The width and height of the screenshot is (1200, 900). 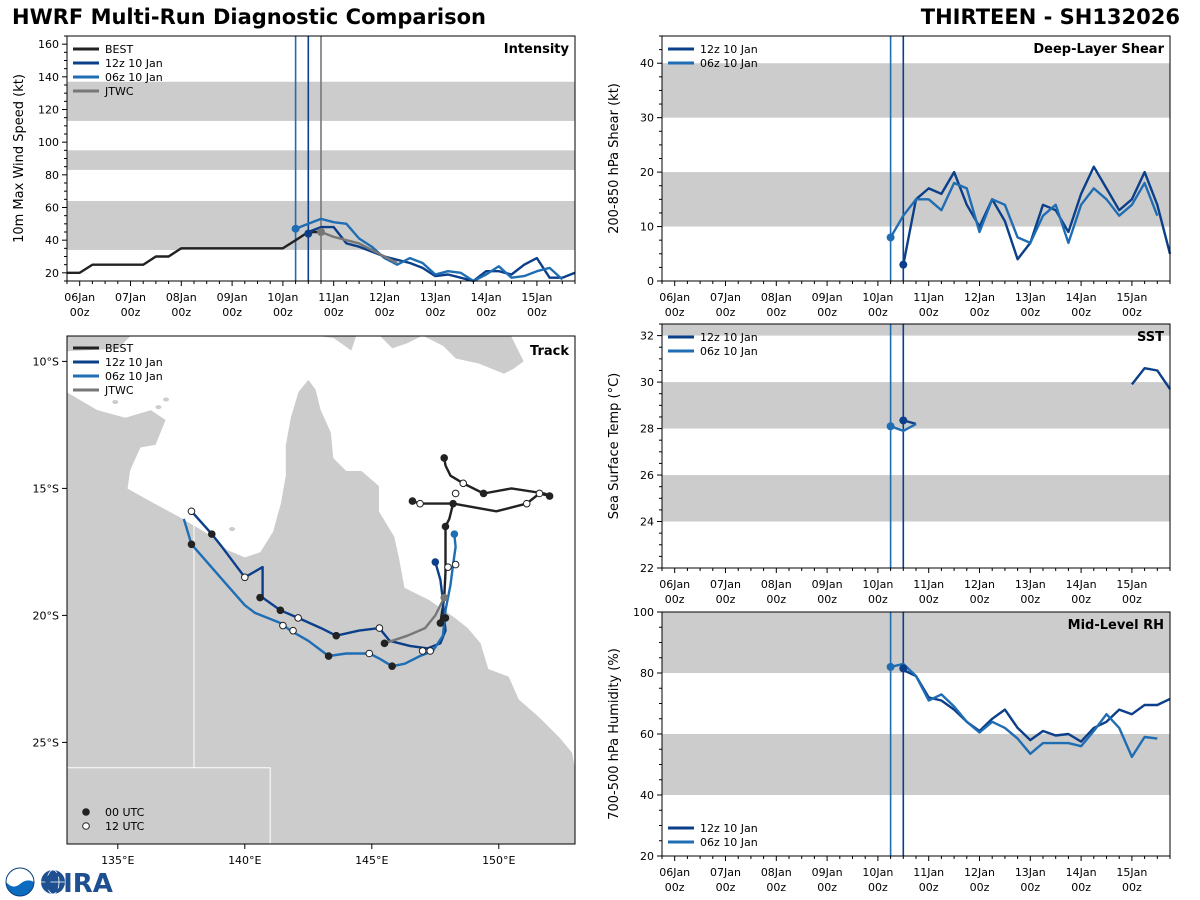 I want to click on intensity-ytick-label: 140, so click(x=48, y=77).